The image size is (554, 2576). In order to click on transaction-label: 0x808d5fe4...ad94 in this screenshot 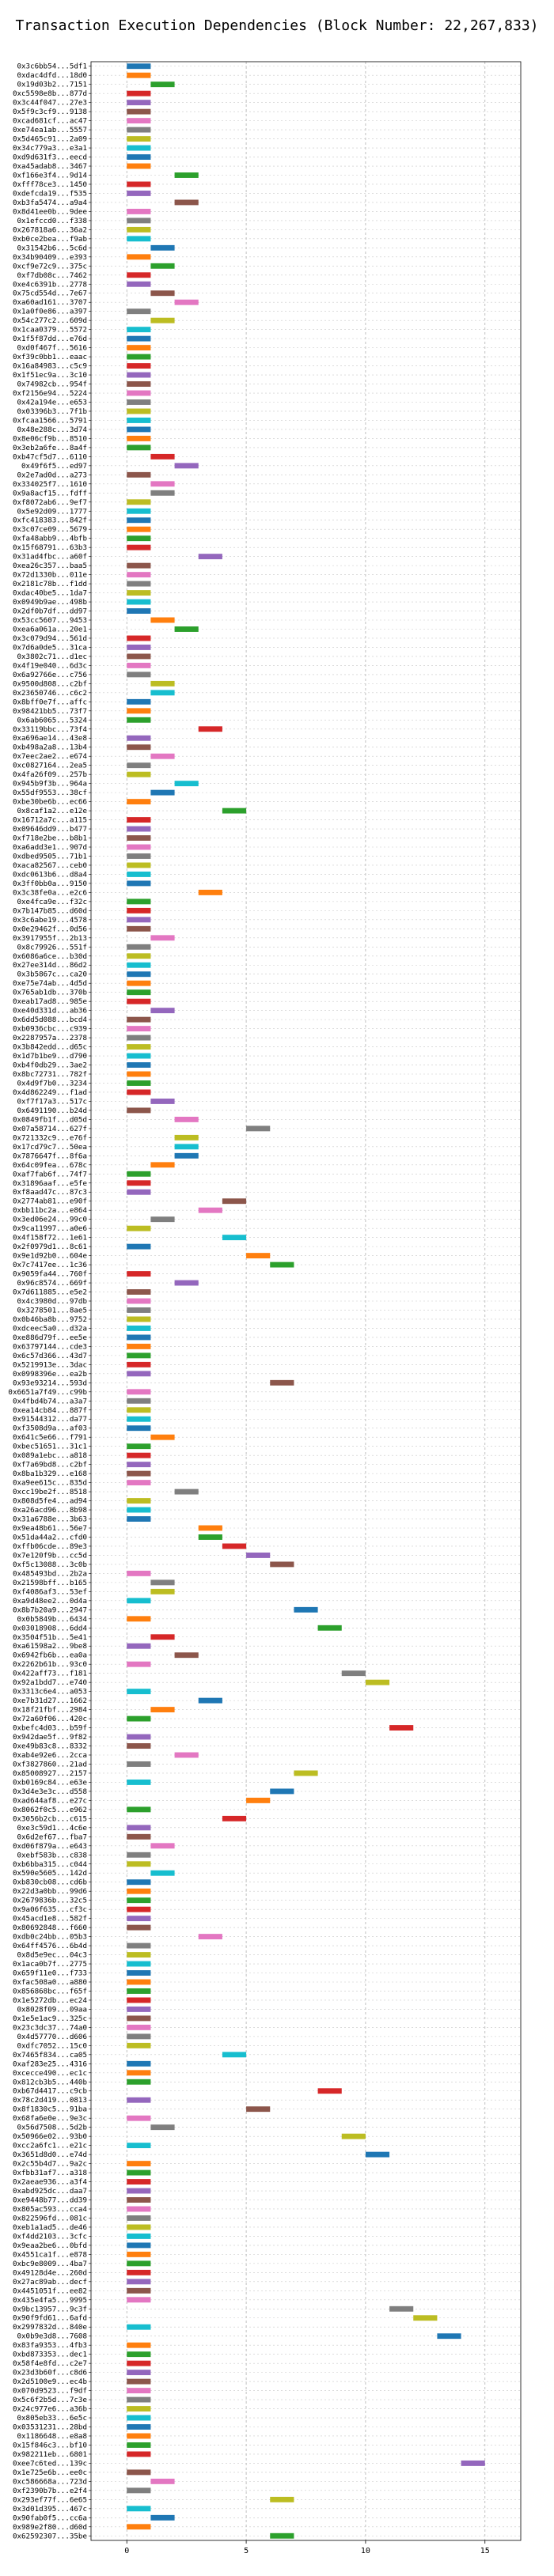, I will do `click(50, 1502)`.